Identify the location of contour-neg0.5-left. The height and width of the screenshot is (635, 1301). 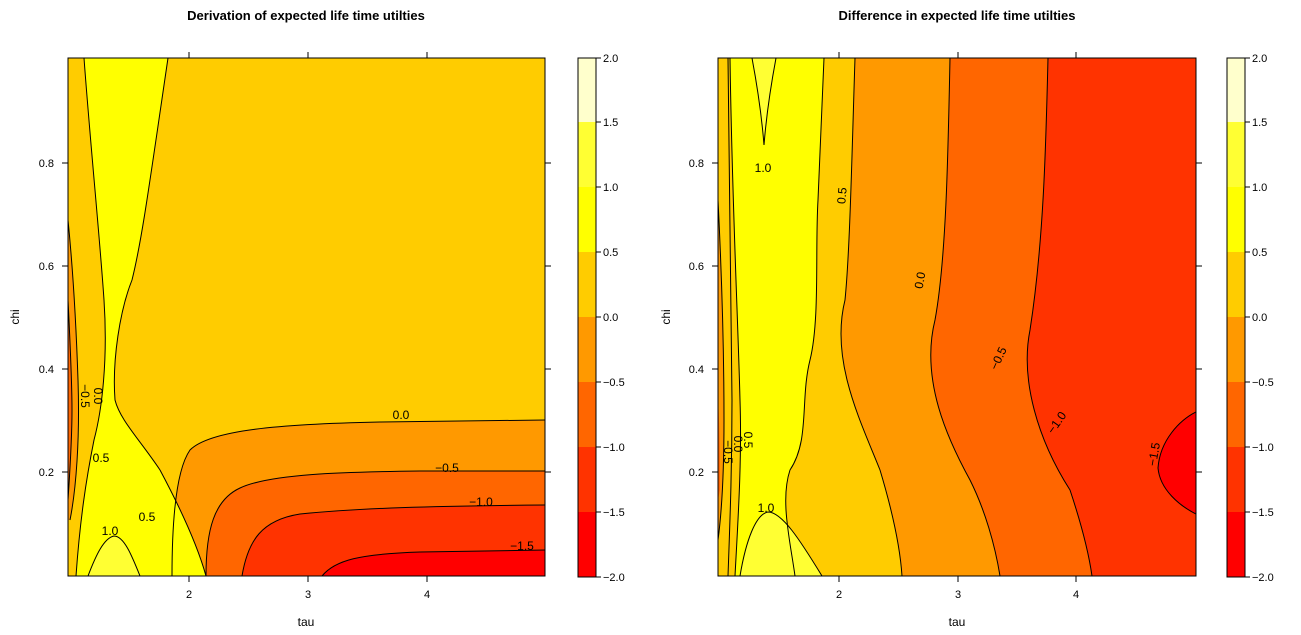
(70, 400).